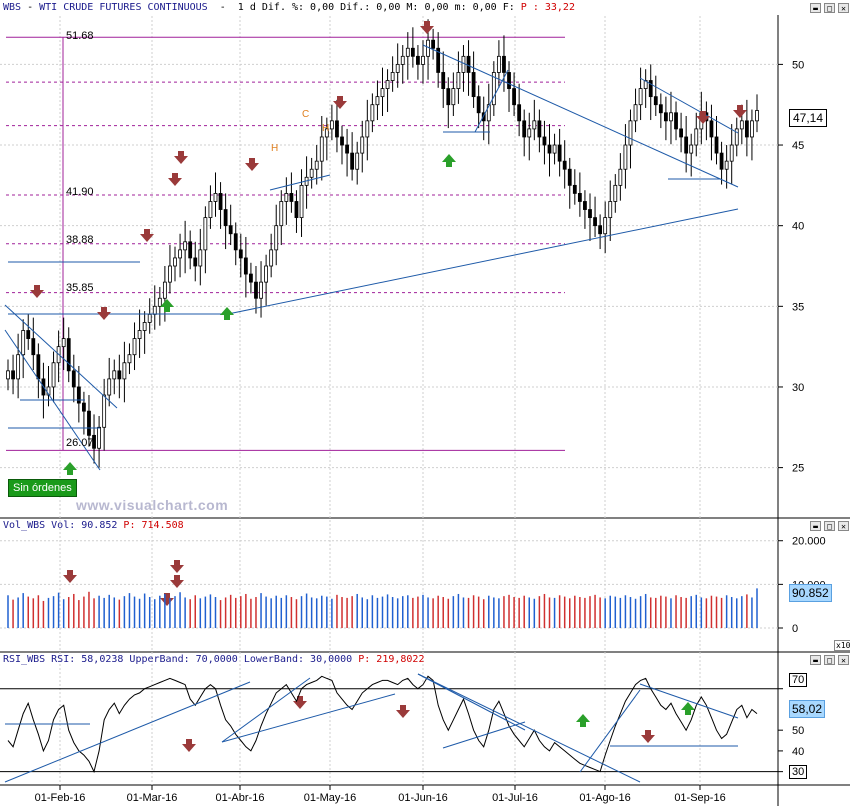  Describe the element at coordinates (382, 608) in the screenshot. I see `volume-bars-layer` at that location.